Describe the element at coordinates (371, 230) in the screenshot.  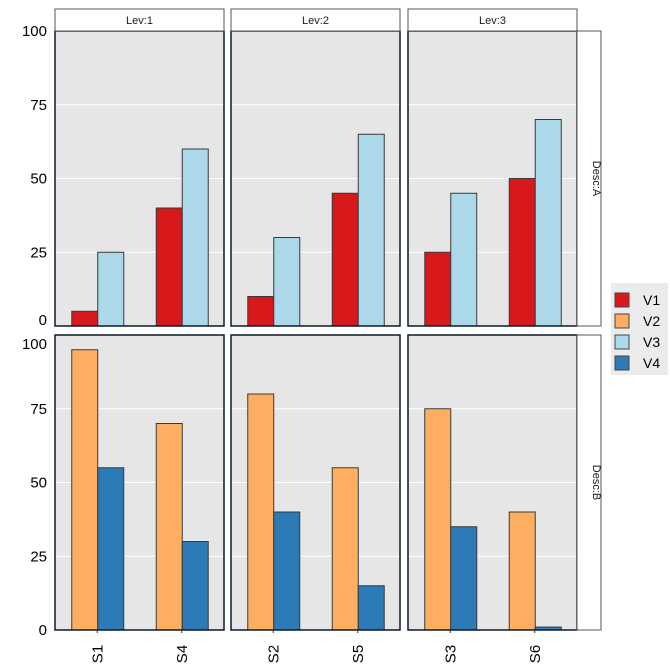
I see `bar-s5-v3` at that location.